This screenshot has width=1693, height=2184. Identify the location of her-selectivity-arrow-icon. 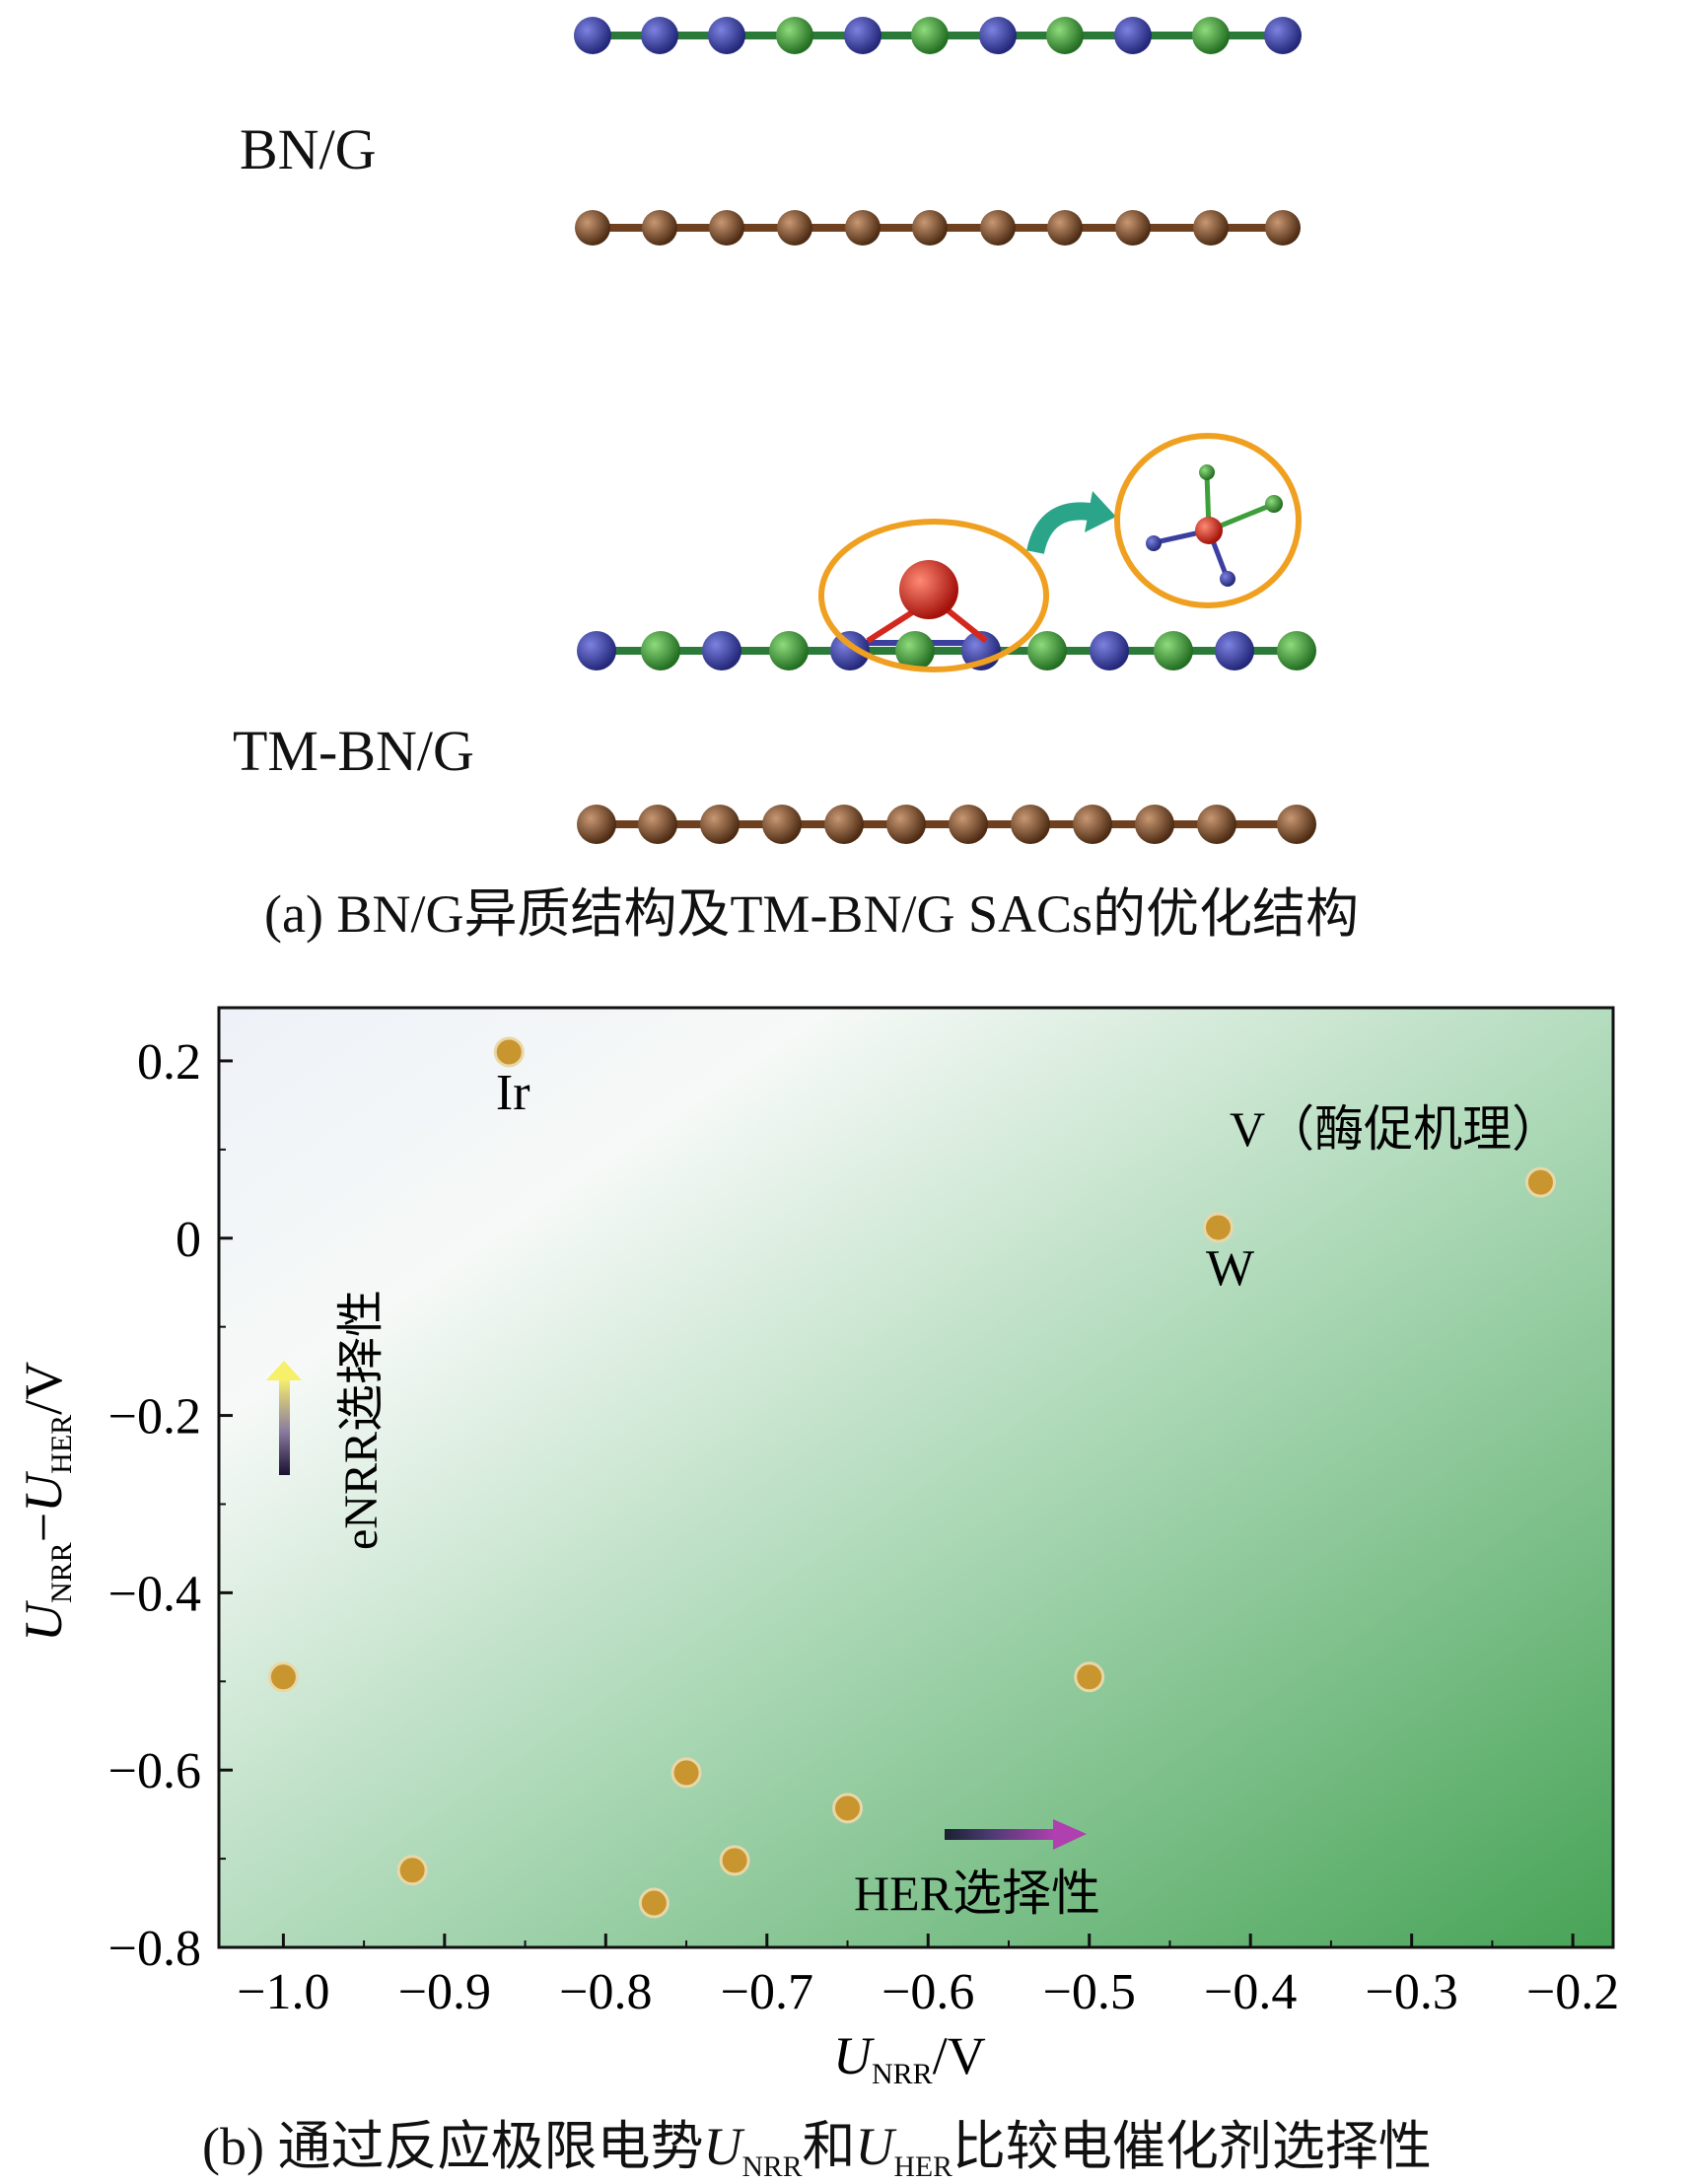
(1016, 1834).